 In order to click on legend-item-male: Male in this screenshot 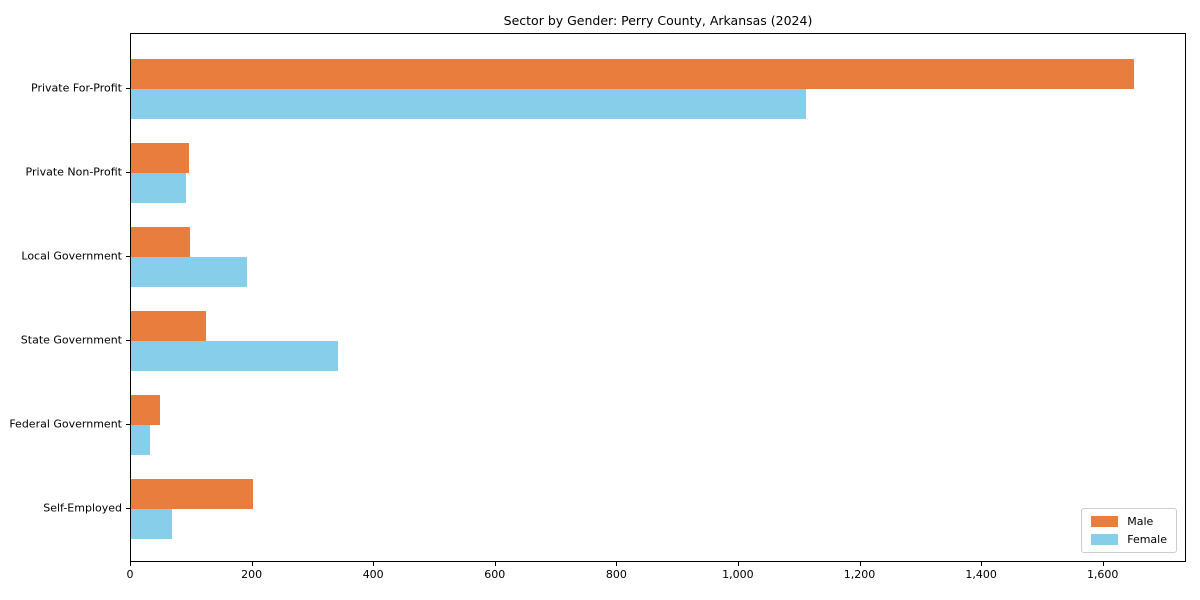, I will do `click(1129, 521)`.